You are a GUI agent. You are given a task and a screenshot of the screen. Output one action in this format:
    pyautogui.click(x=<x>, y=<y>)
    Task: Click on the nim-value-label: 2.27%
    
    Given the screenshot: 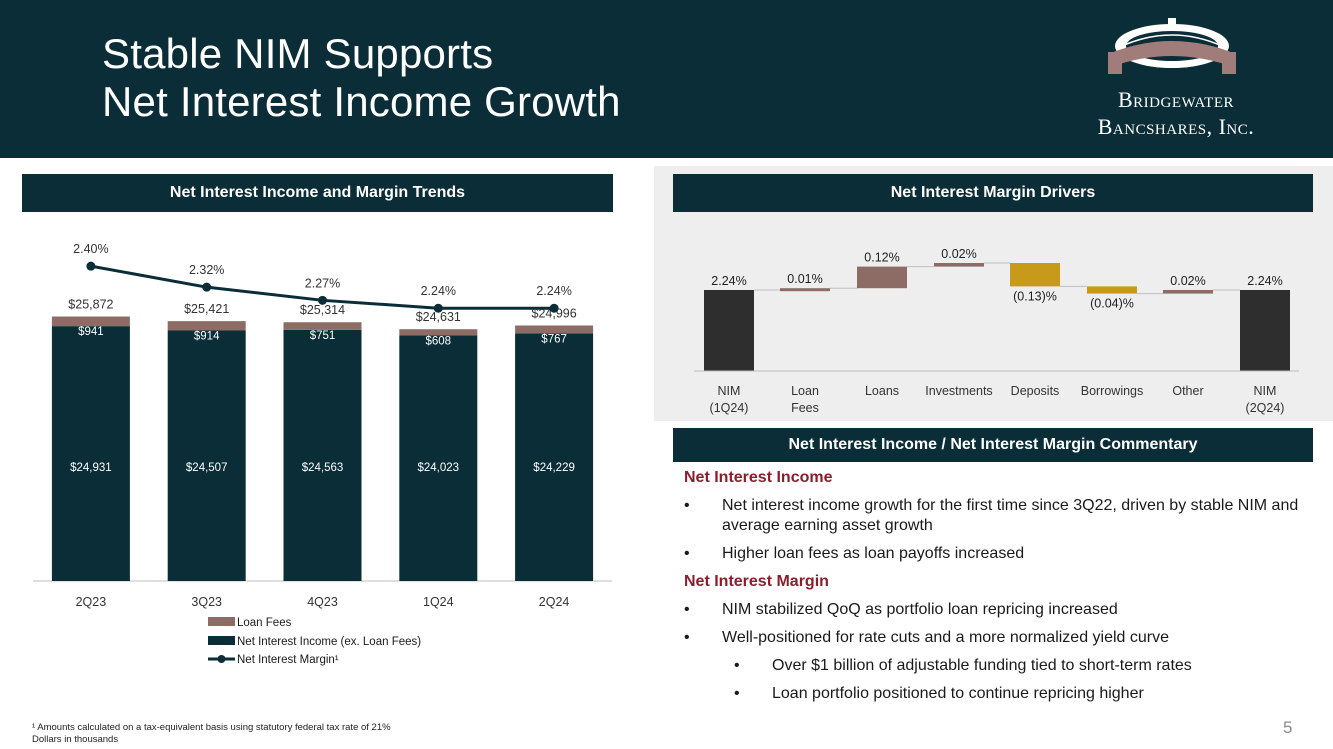 What is the action you would take?
    pyautogui.click(x=322, y=283)
    